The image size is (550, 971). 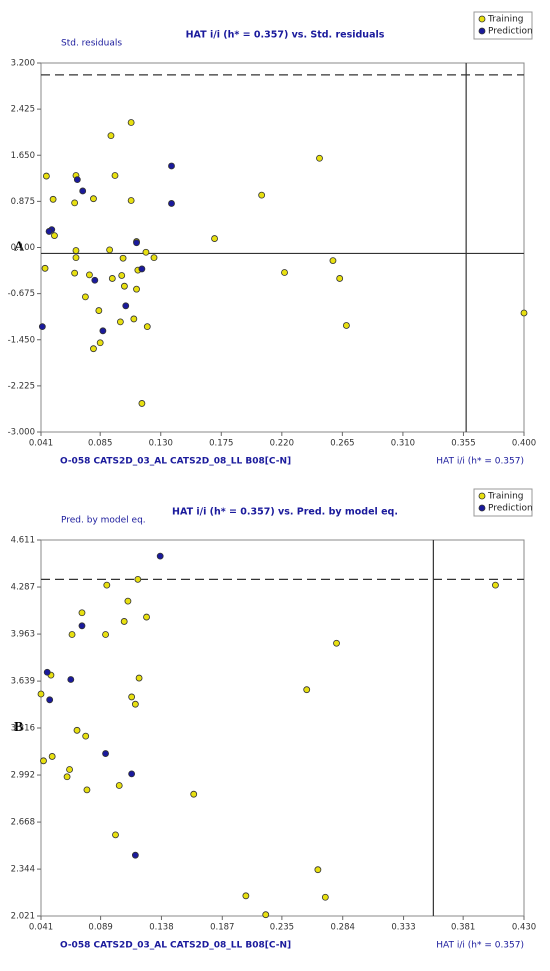 I want to click on x-tick-label: 0.284, so click(x=343, y=928).